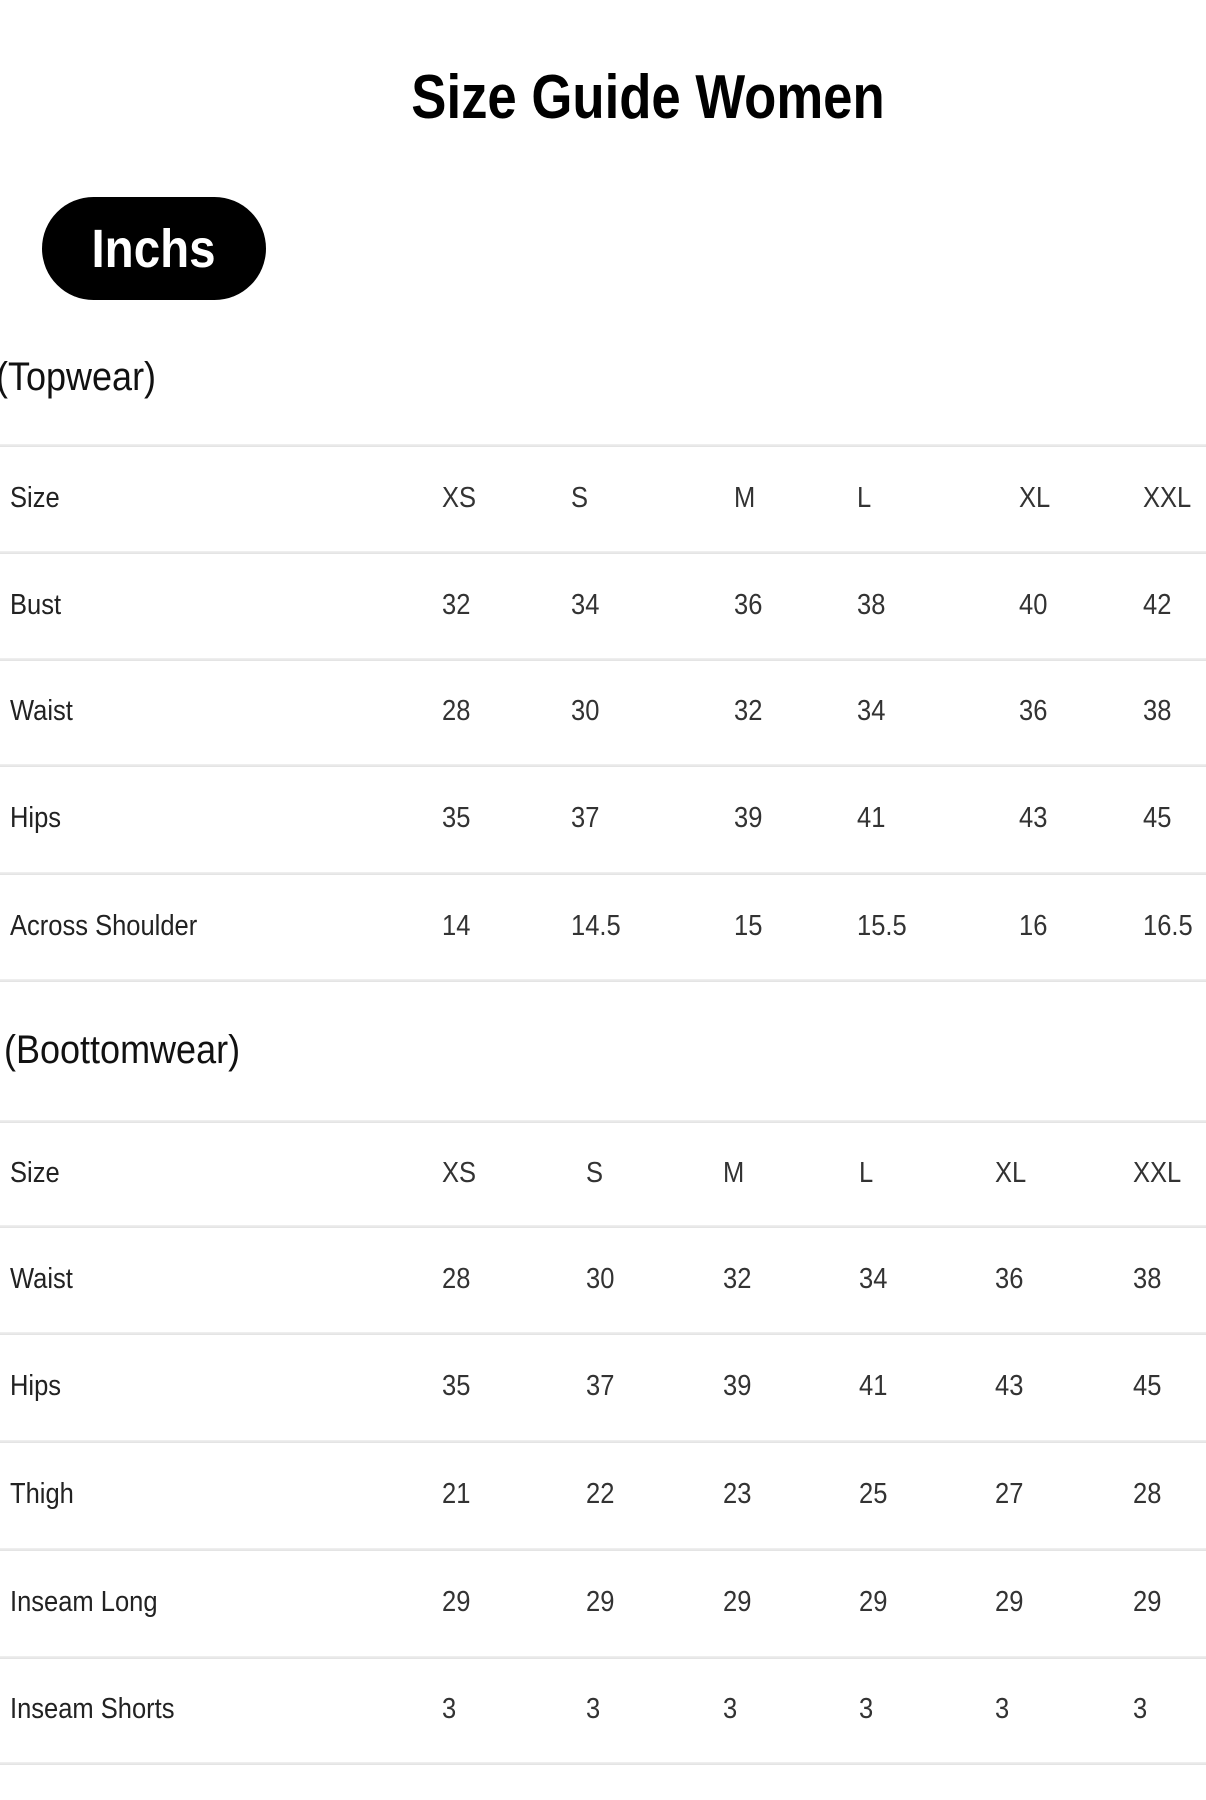  What do you see at coordinates (92, 1709) in the screenshot?
I see `measurement-label: Inseam Shorts` at bounding box center [92, 1709].